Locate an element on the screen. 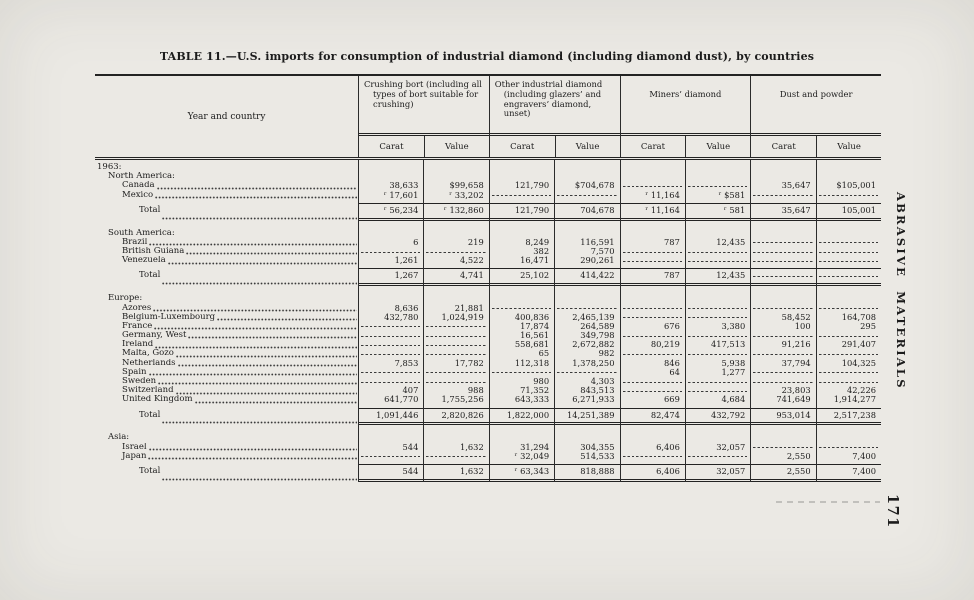 The image size is (974, 600). region-row: Europe: is located at coordinates (488, 298).